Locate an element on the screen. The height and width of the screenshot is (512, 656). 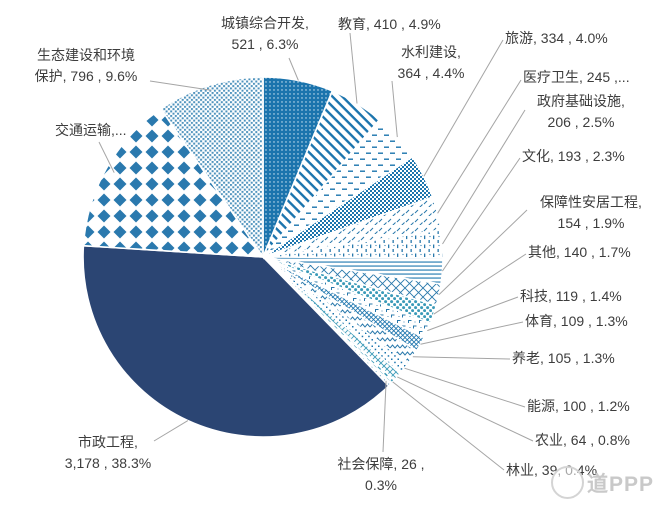
label-education-line1: 教育, 410 , 4.9% is located at coordinates (389, 24).